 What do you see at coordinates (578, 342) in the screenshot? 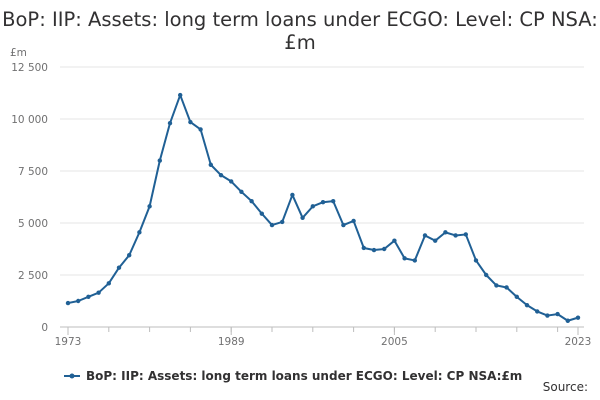
I see `x-tick-label: 2023` at bounding box center [578, 342].